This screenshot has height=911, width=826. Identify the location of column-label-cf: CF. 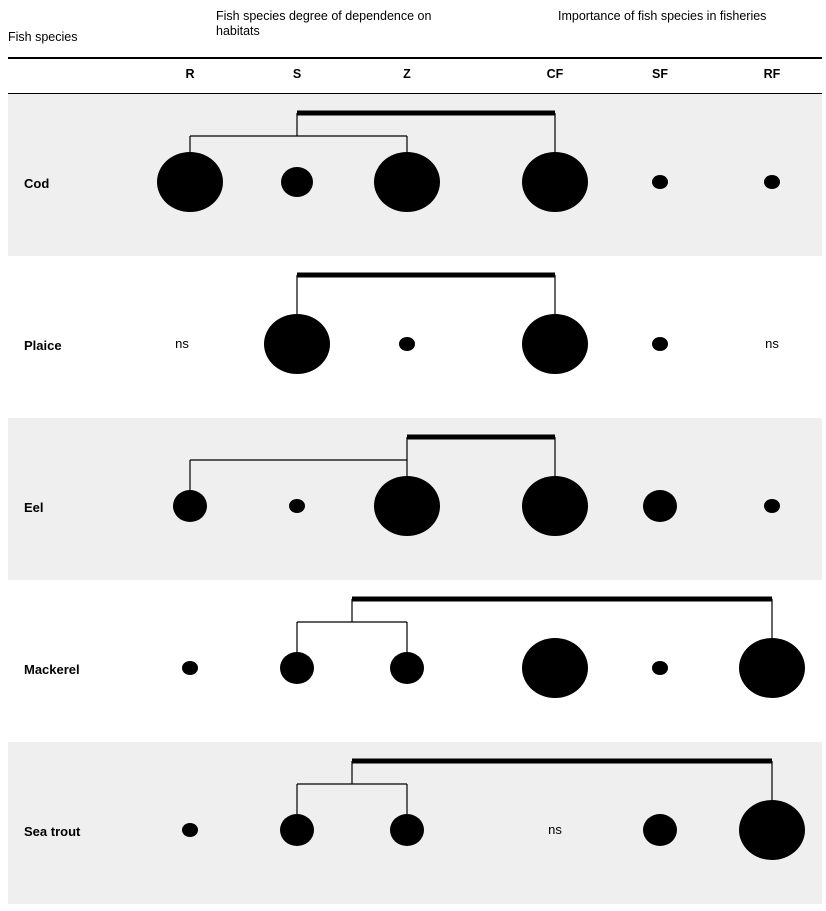
(555, 74).